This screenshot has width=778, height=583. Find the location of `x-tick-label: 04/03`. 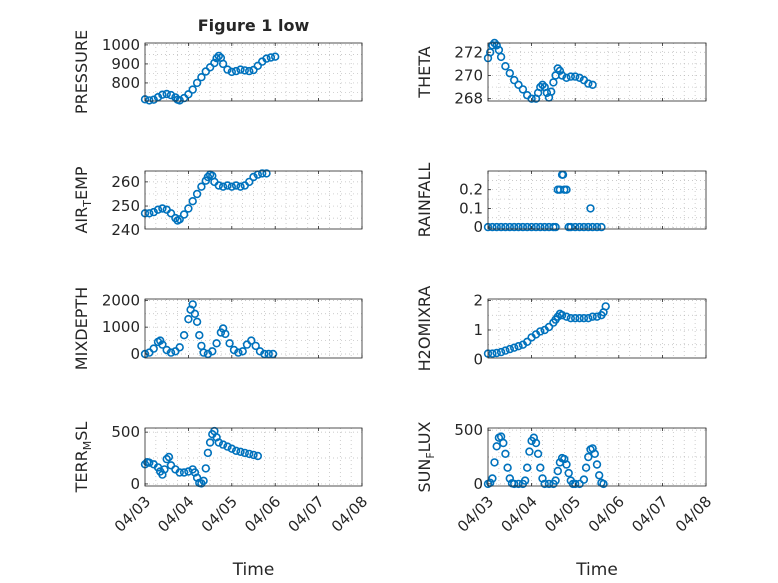

x-tick-label: 04/03 is located at coordinates (132, 513).